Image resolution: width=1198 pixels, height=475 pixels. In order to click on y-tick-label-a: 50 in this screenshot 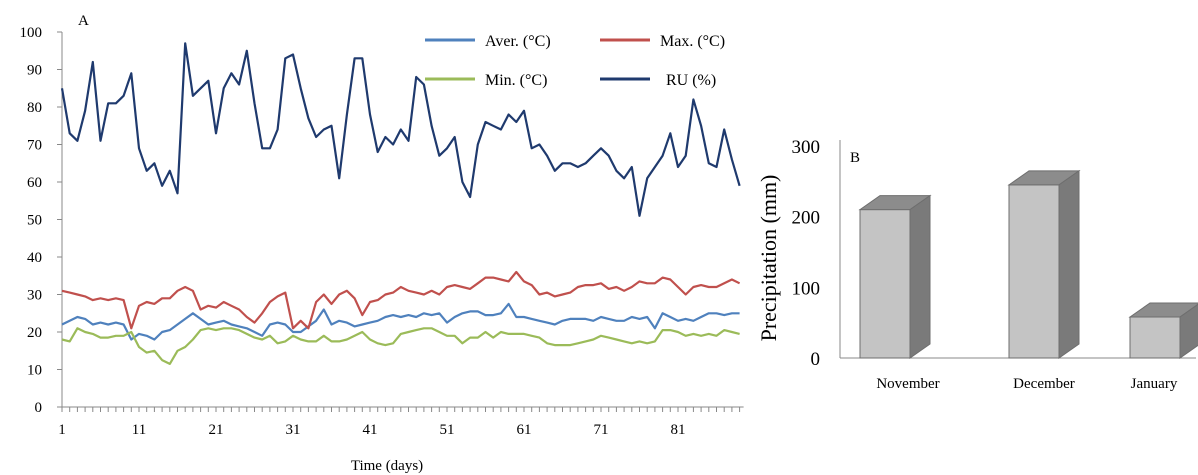, I will do `click(34, 221)`.